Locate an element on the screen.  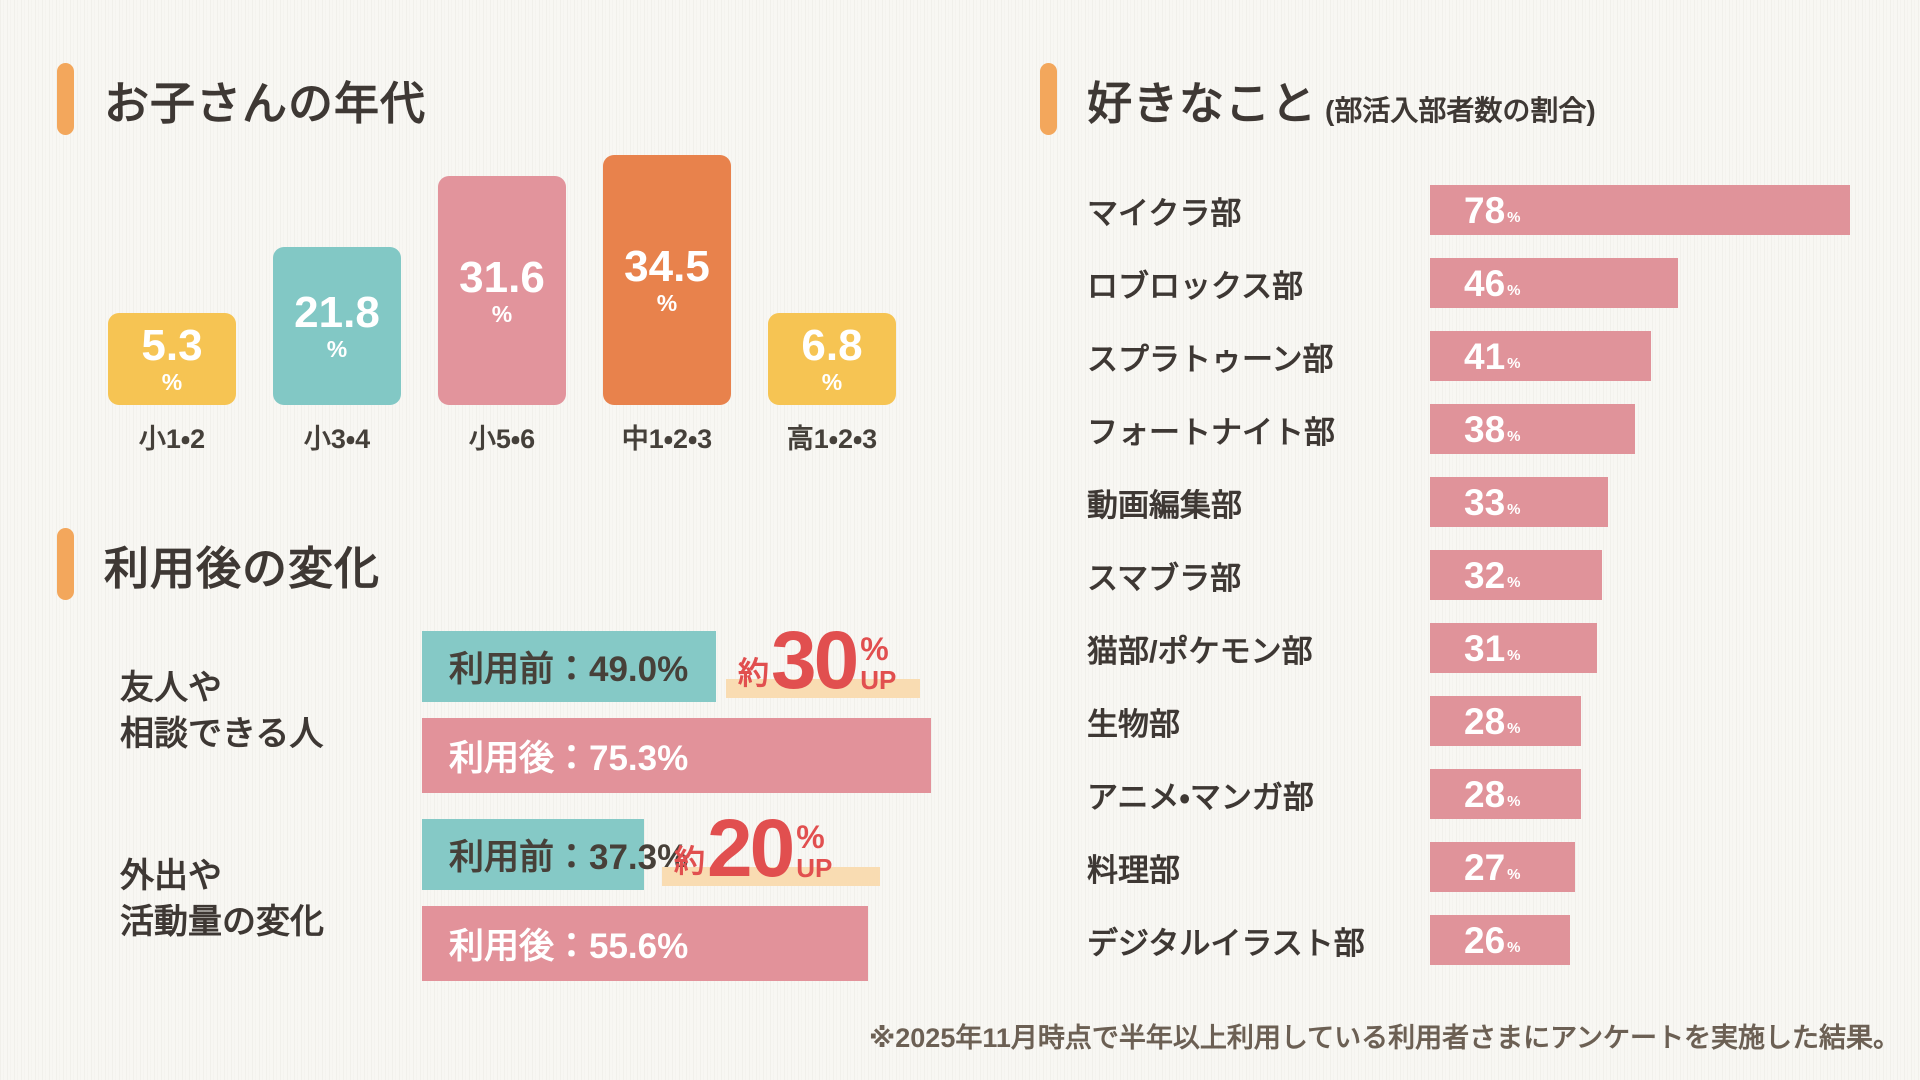
change-group-label: 外出や 活動量の変化 is located at coordinates (222, 900).